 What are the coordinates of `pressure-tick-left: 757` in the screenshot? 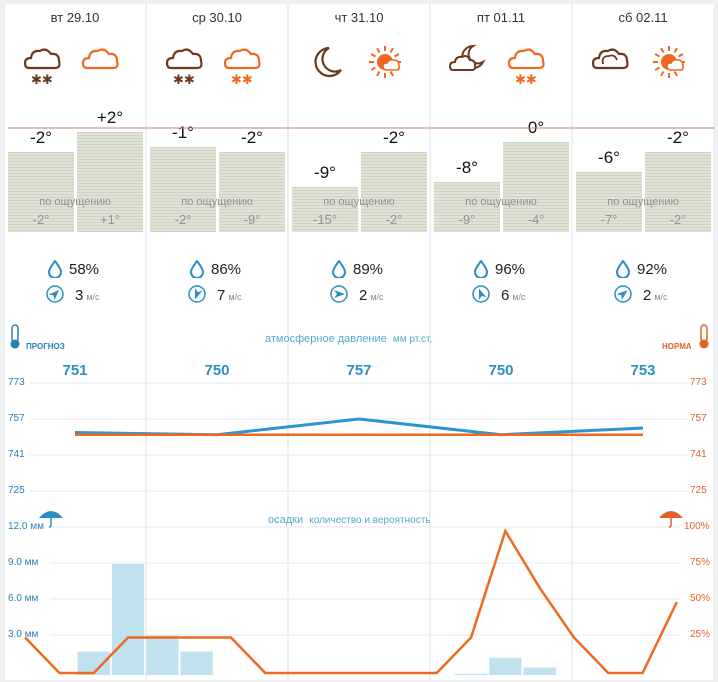 It's located at (16, 418).